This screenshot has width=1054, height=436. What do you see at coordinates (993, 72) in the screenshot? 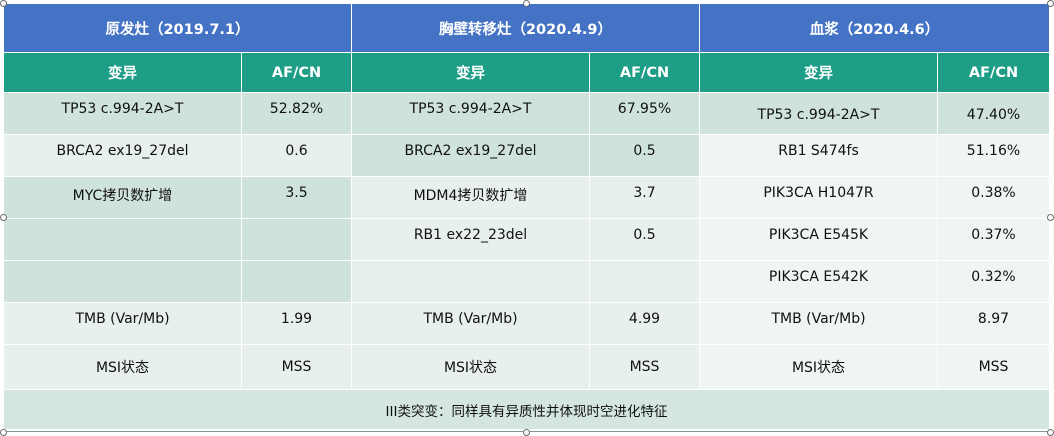
I see `col-afcn-3: AF/CN` at bounding box center [993, 72].